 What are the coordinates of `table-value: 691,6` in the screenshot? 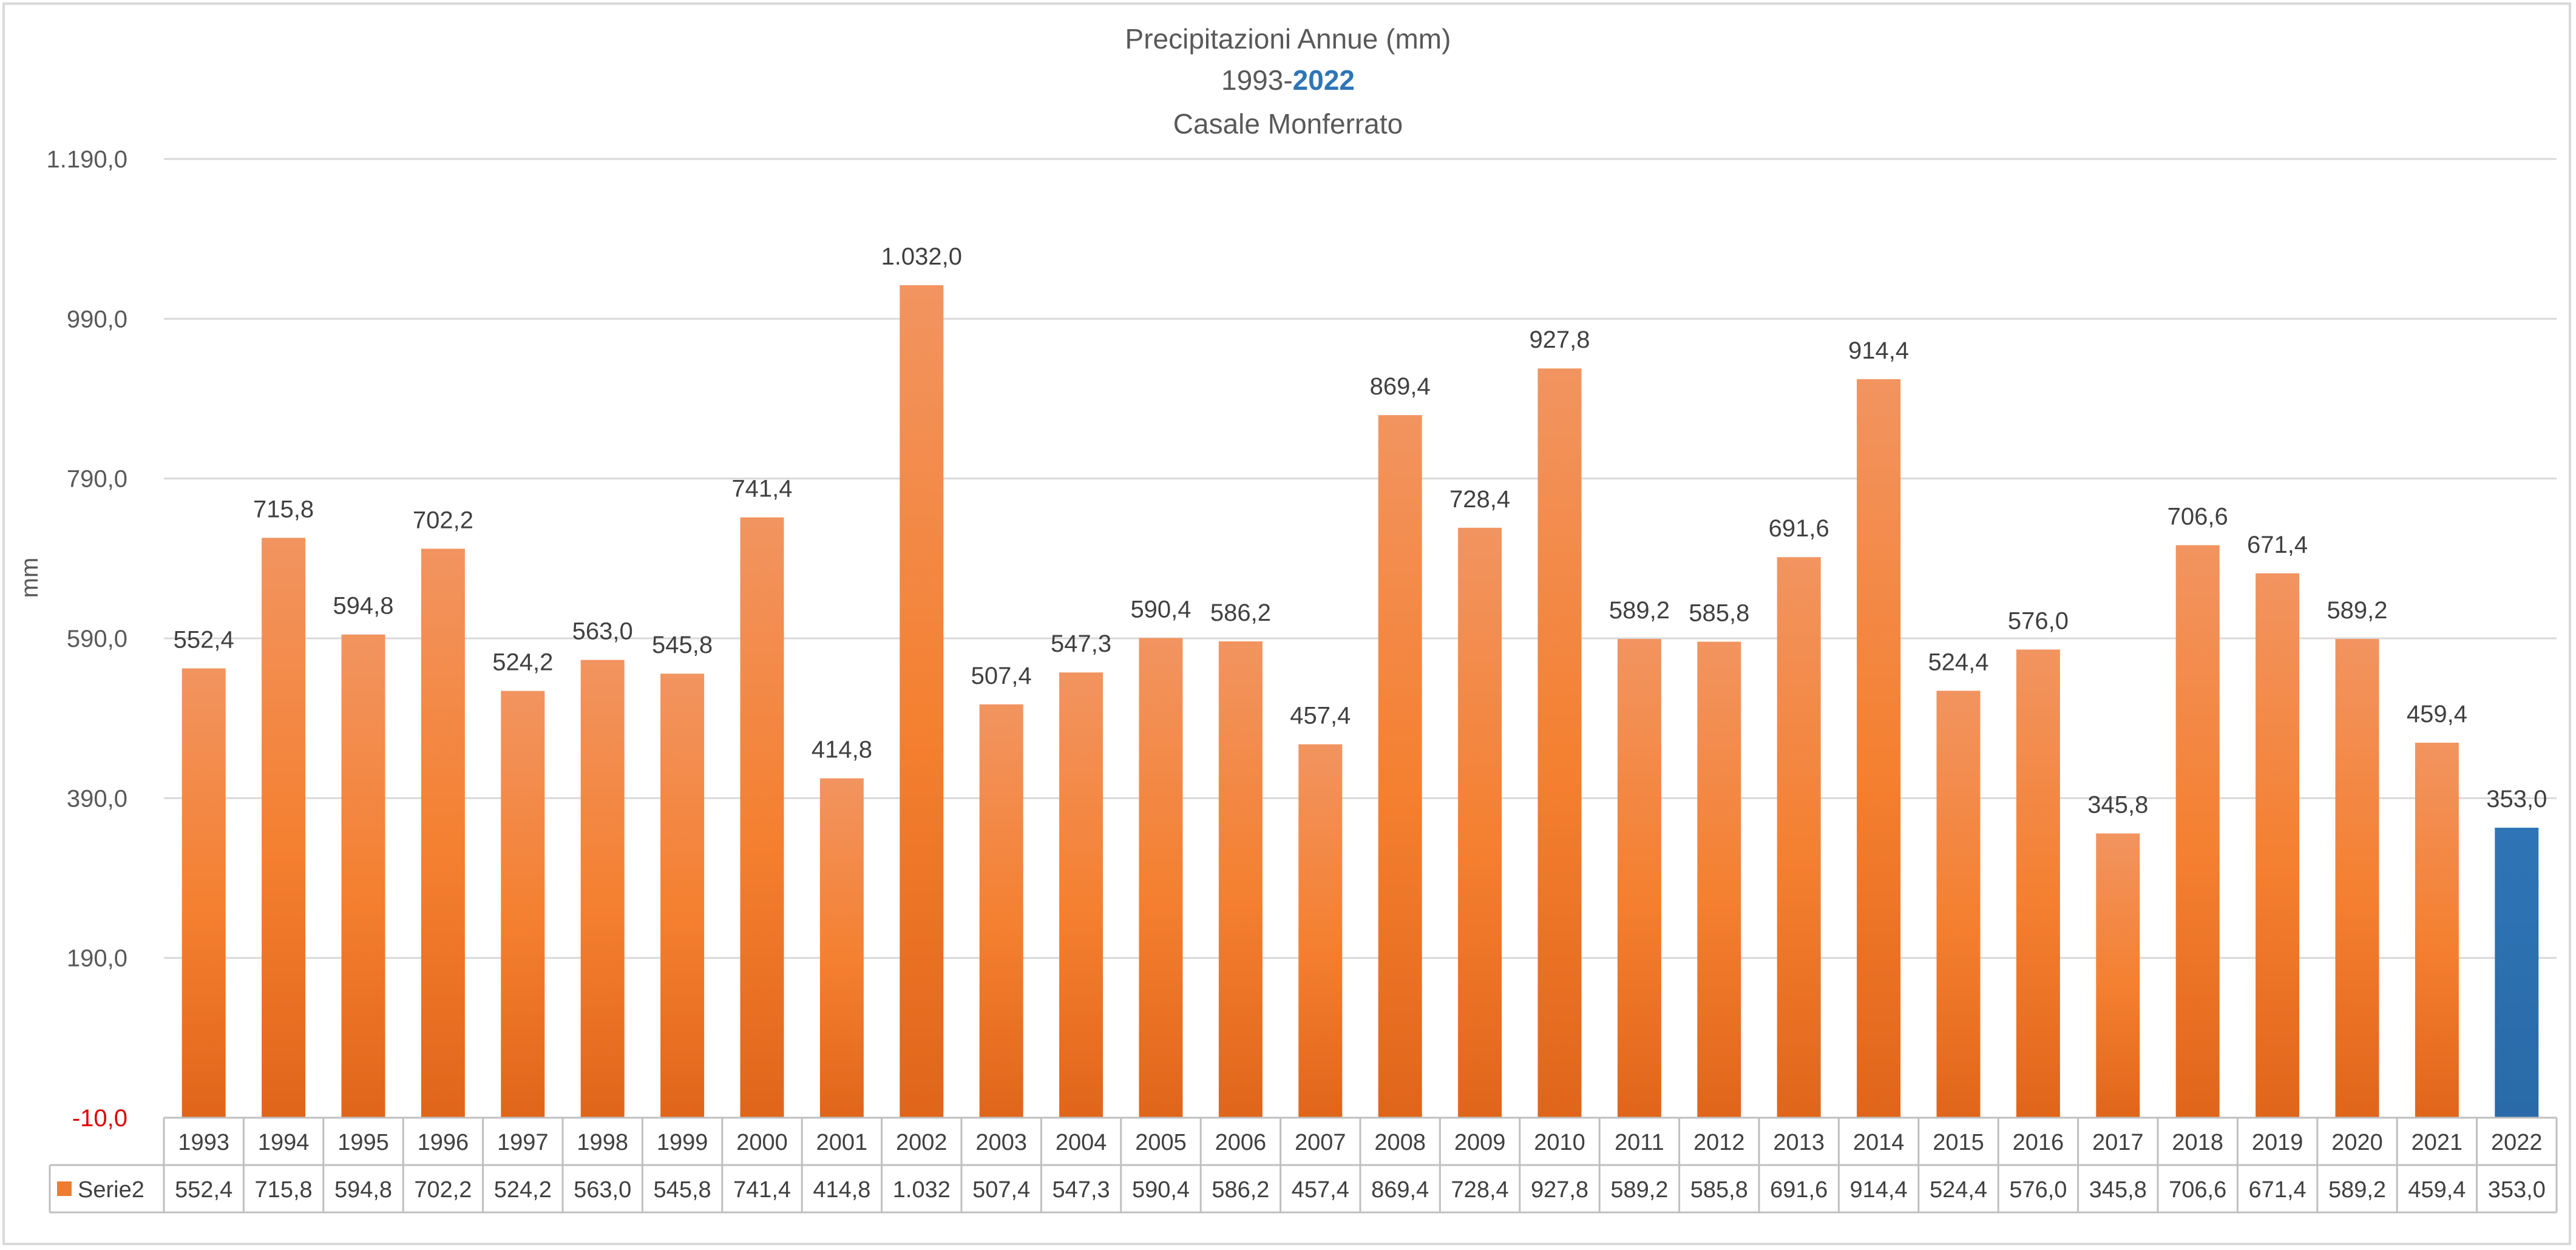 It's located at (1799, 1190).